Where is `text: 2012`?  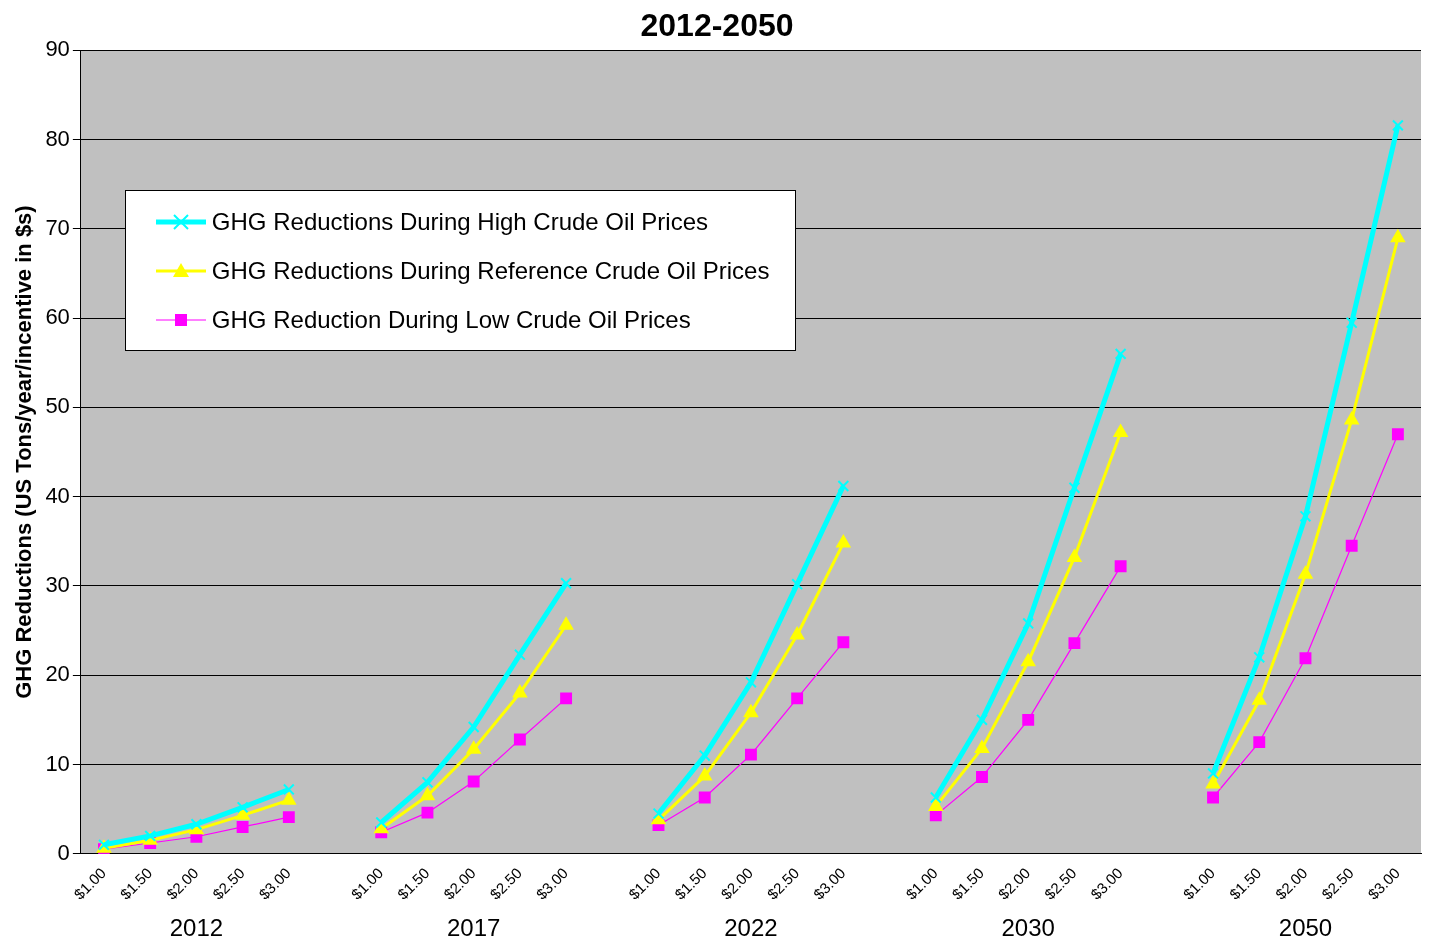
text: 2012 is located at coordinates (196, 927).